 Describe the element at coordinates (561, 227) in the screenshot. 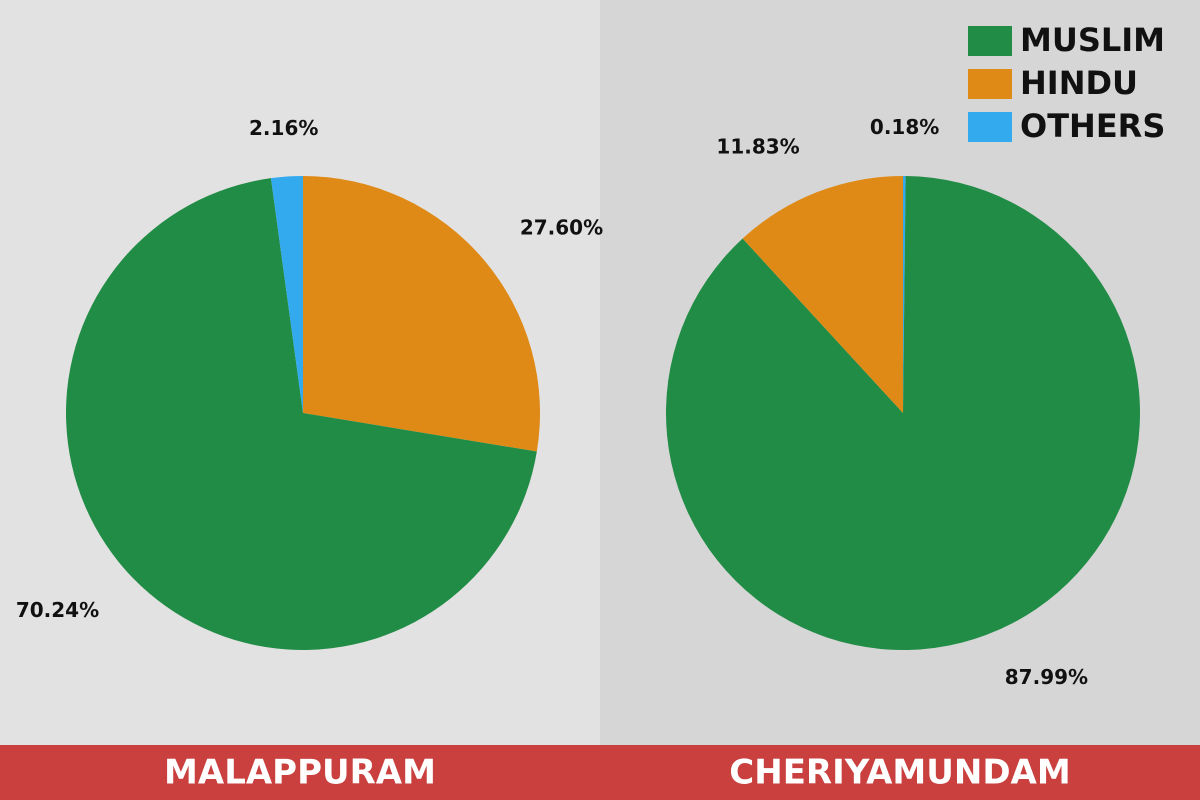

I see `value-label: 27.60%` at that location.